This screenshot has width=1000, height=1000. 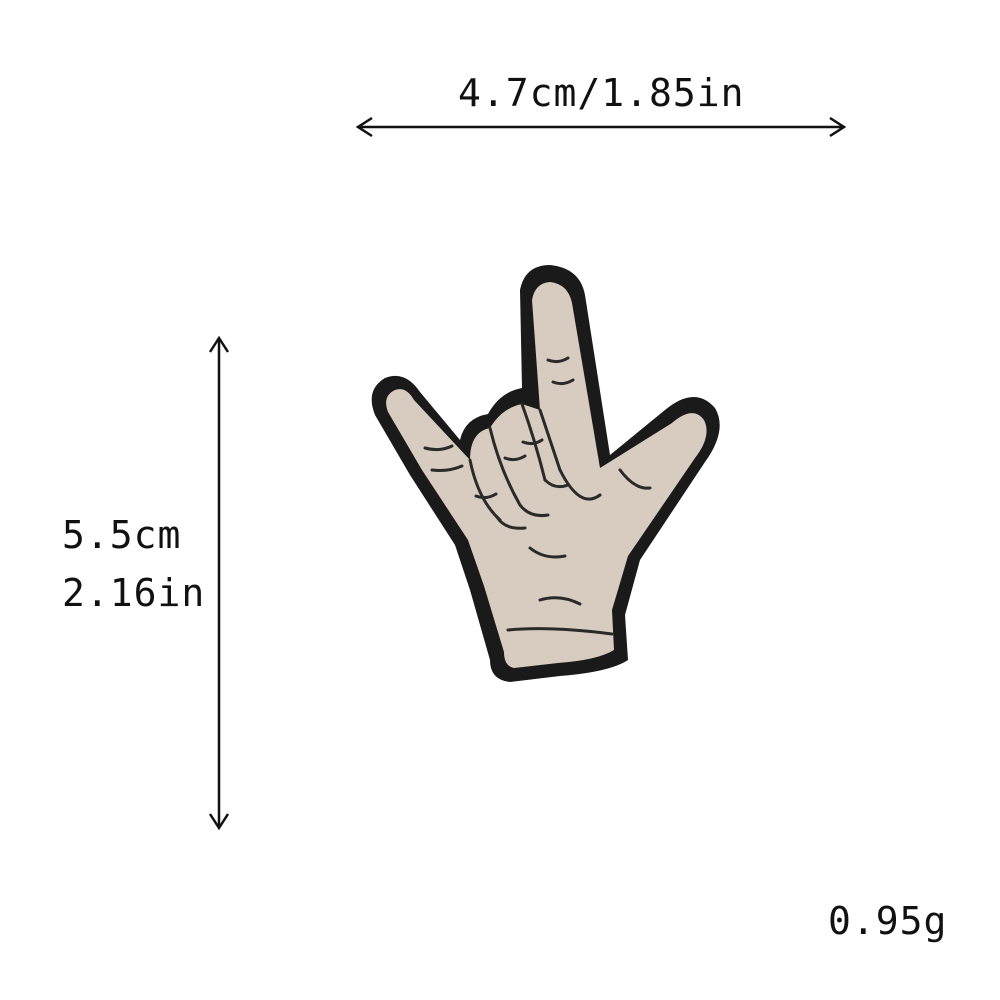 What do you see at coordinates (537, 496) in the screenshot?
I see `hand-stitch-details` at bounding box center [537, 496].